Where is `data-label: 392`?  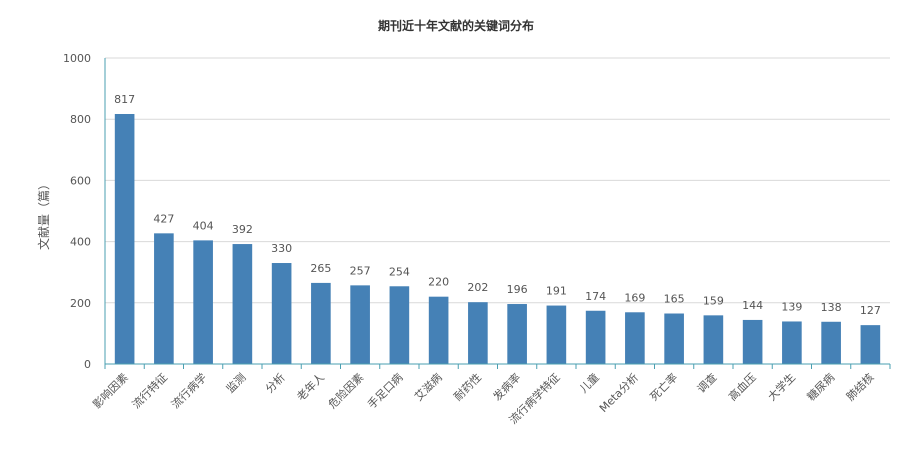 data-label: 392 is located at coordinates (242, 229).